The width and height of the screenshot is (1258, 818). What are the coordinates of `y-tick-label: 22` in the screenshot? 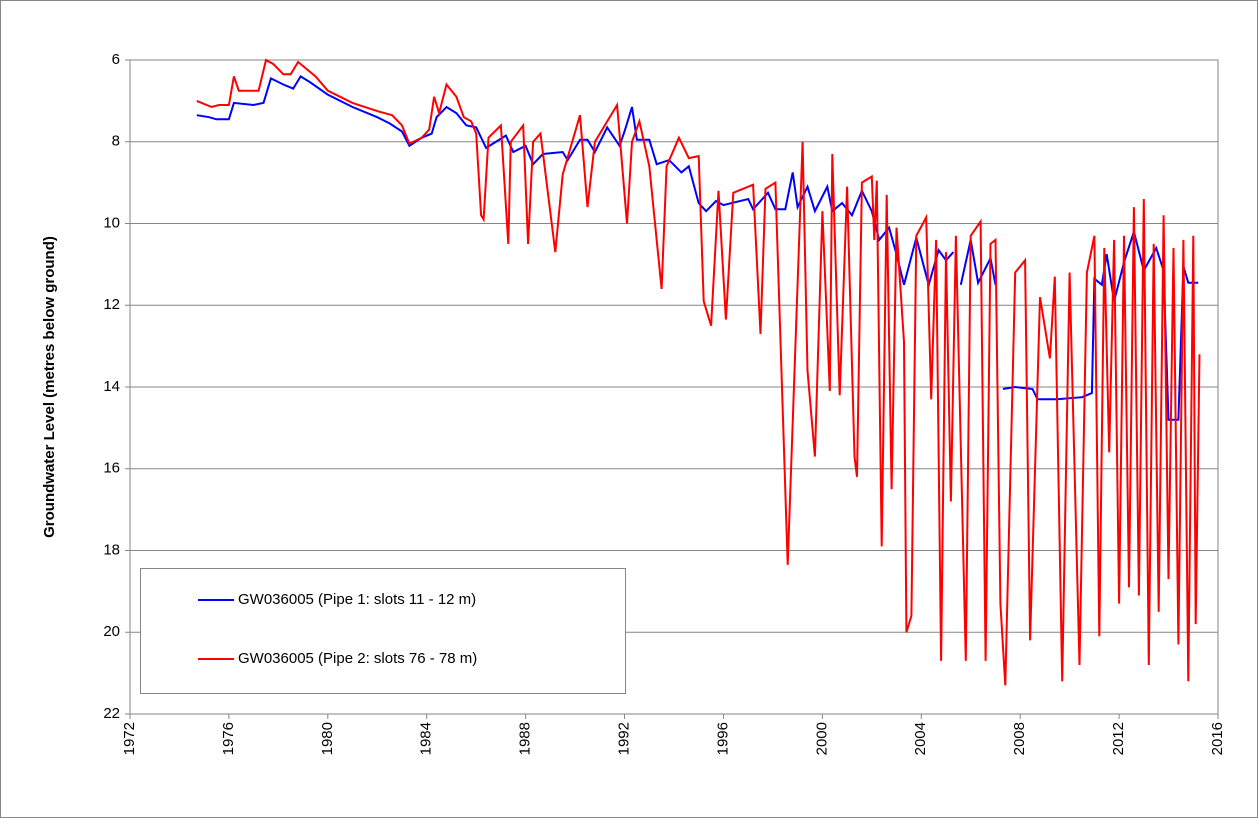 It's located at (111, 713).